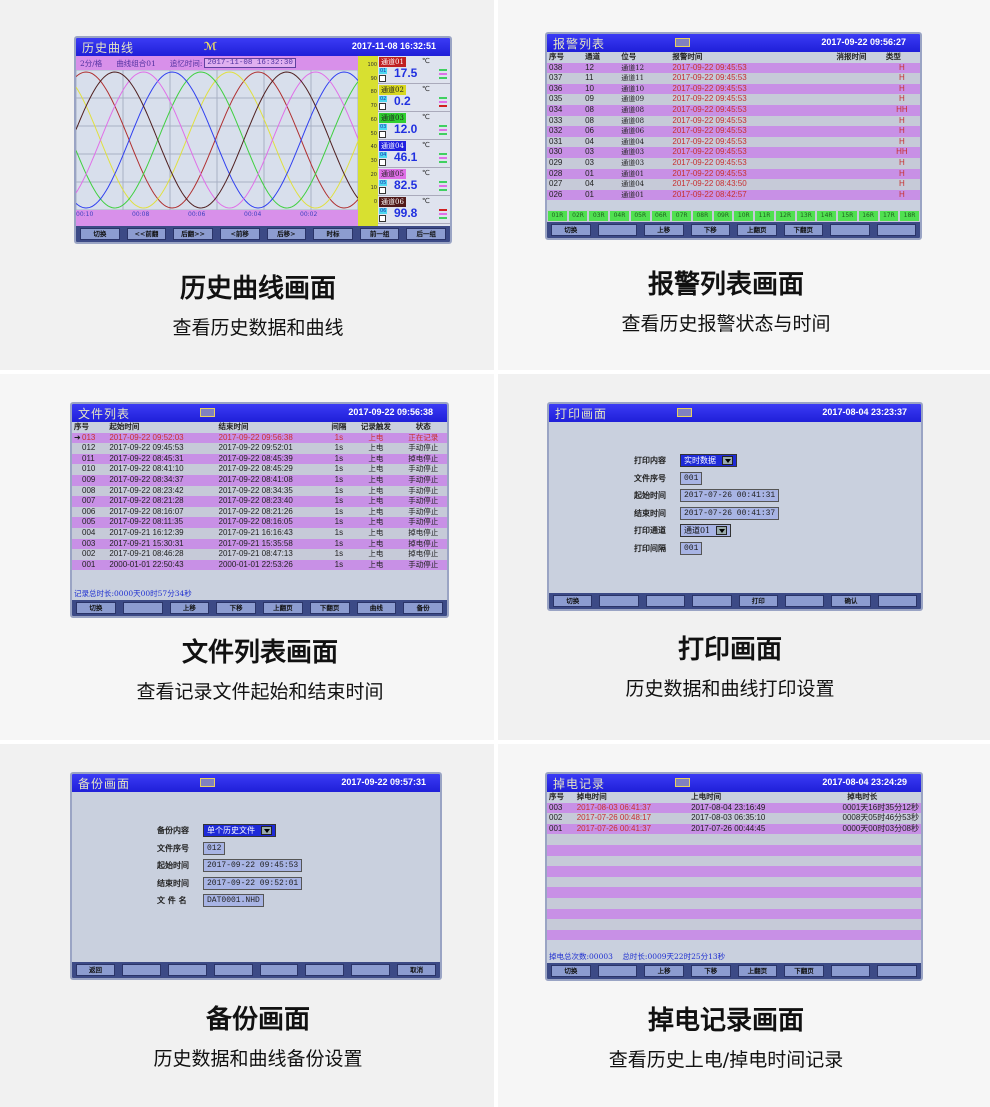  What do you see at coordinates (414, 210) in the screenshot?
I see `channel-block: 通道06 ℃ 06 99.8` at bounding box center [414, 210].